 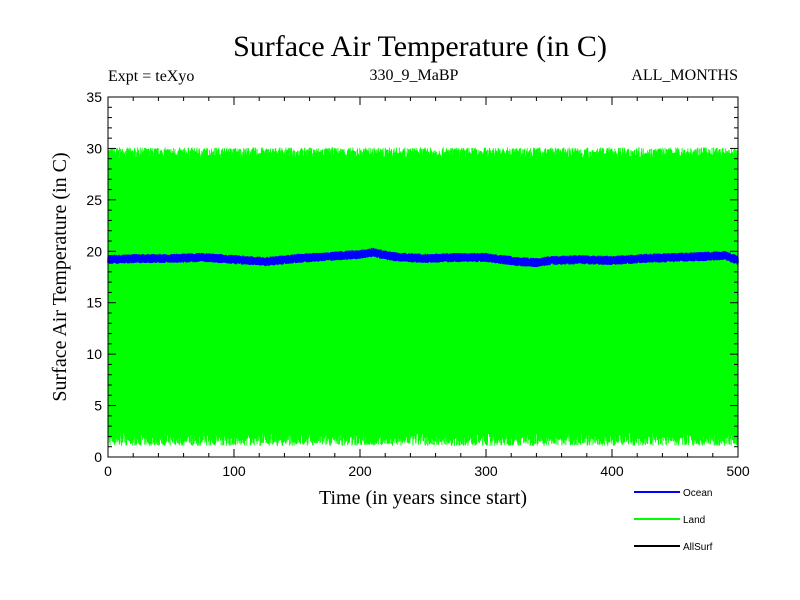 I want to click on legend-label-land: Land, so click(x=694, y=520).